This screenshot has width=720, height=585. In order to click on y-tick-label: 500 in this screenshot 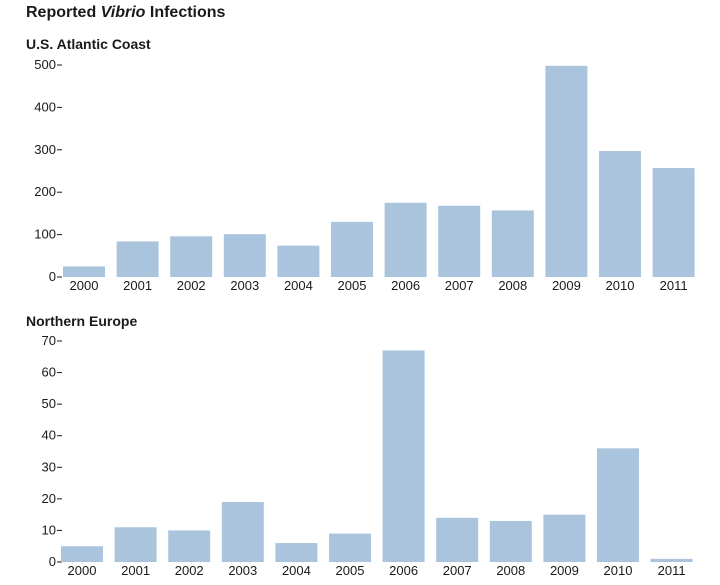, I will do `click(45, 64)`.